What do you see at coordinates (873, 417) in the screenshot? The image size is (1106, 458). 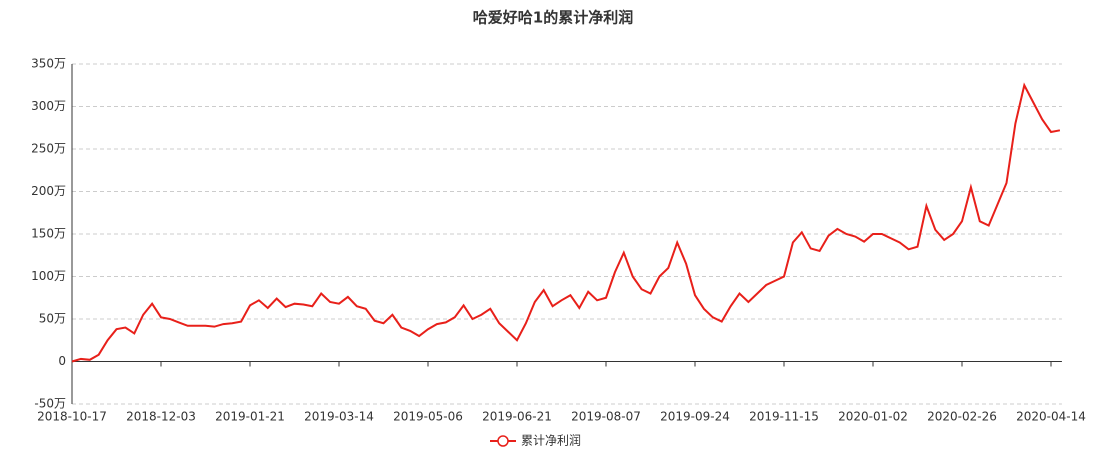 I see `x-tick-label: 2020-01-02` at bounding box center [873, 417].